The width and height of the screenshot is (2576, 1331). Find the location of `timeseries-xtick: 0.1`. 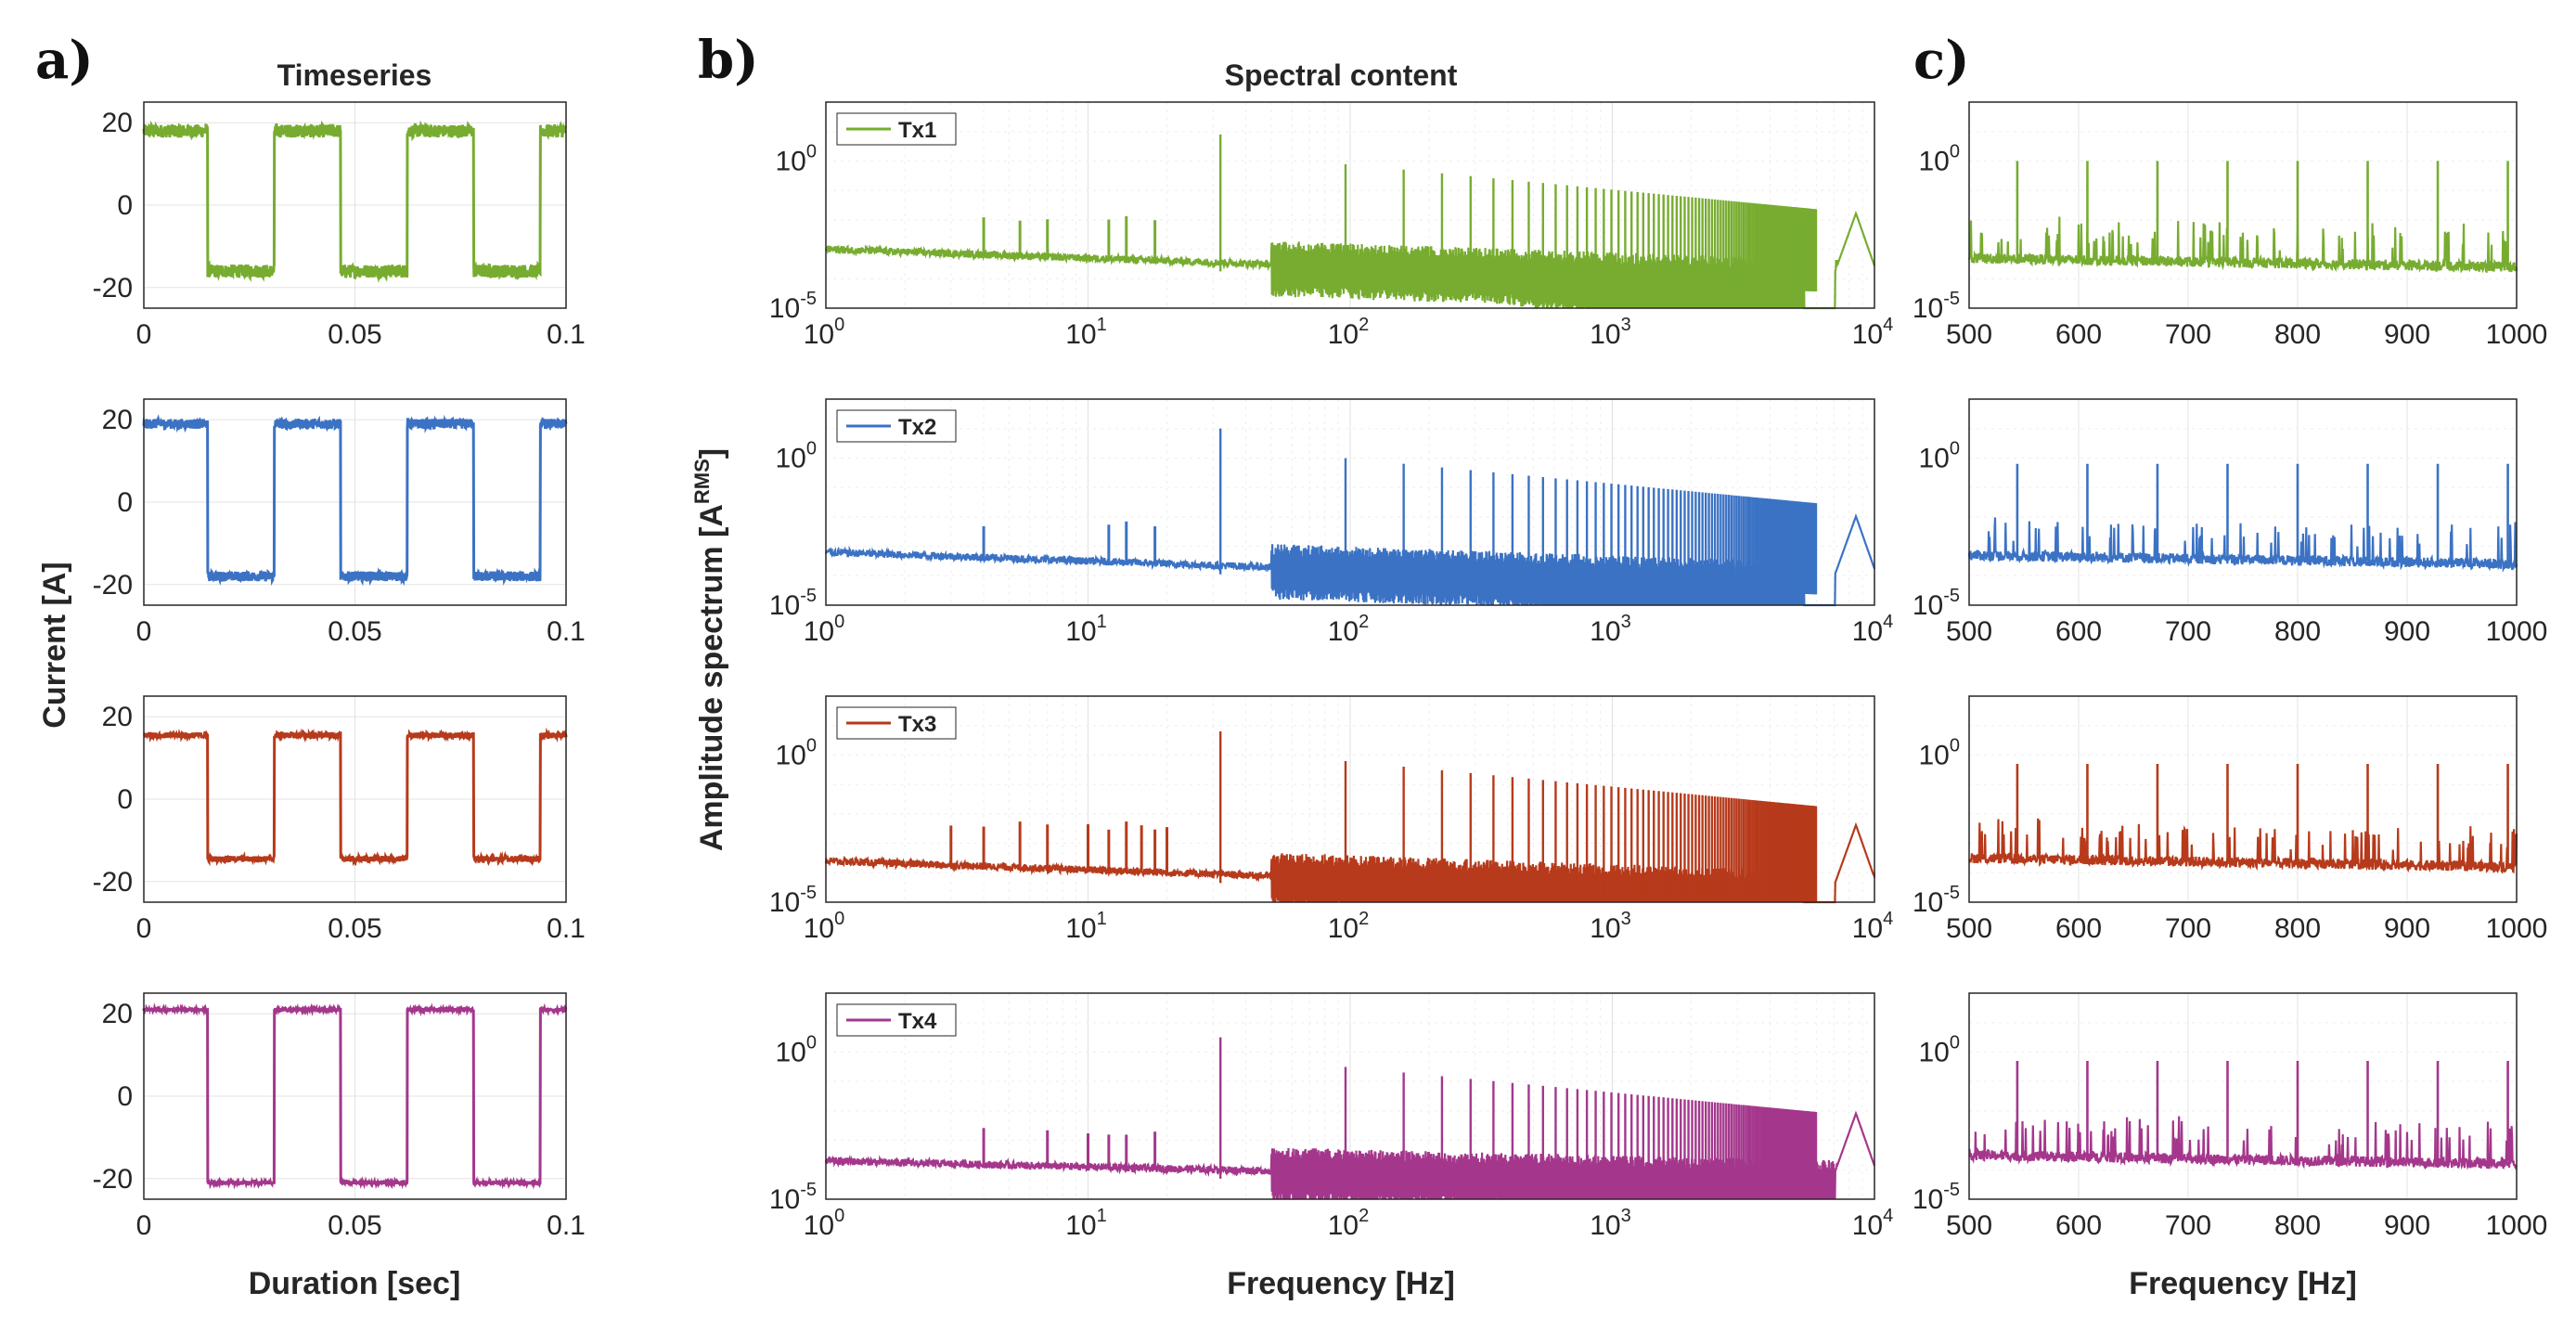

timeseries-xtick: 0.1 is located at coordinates (566, 334).